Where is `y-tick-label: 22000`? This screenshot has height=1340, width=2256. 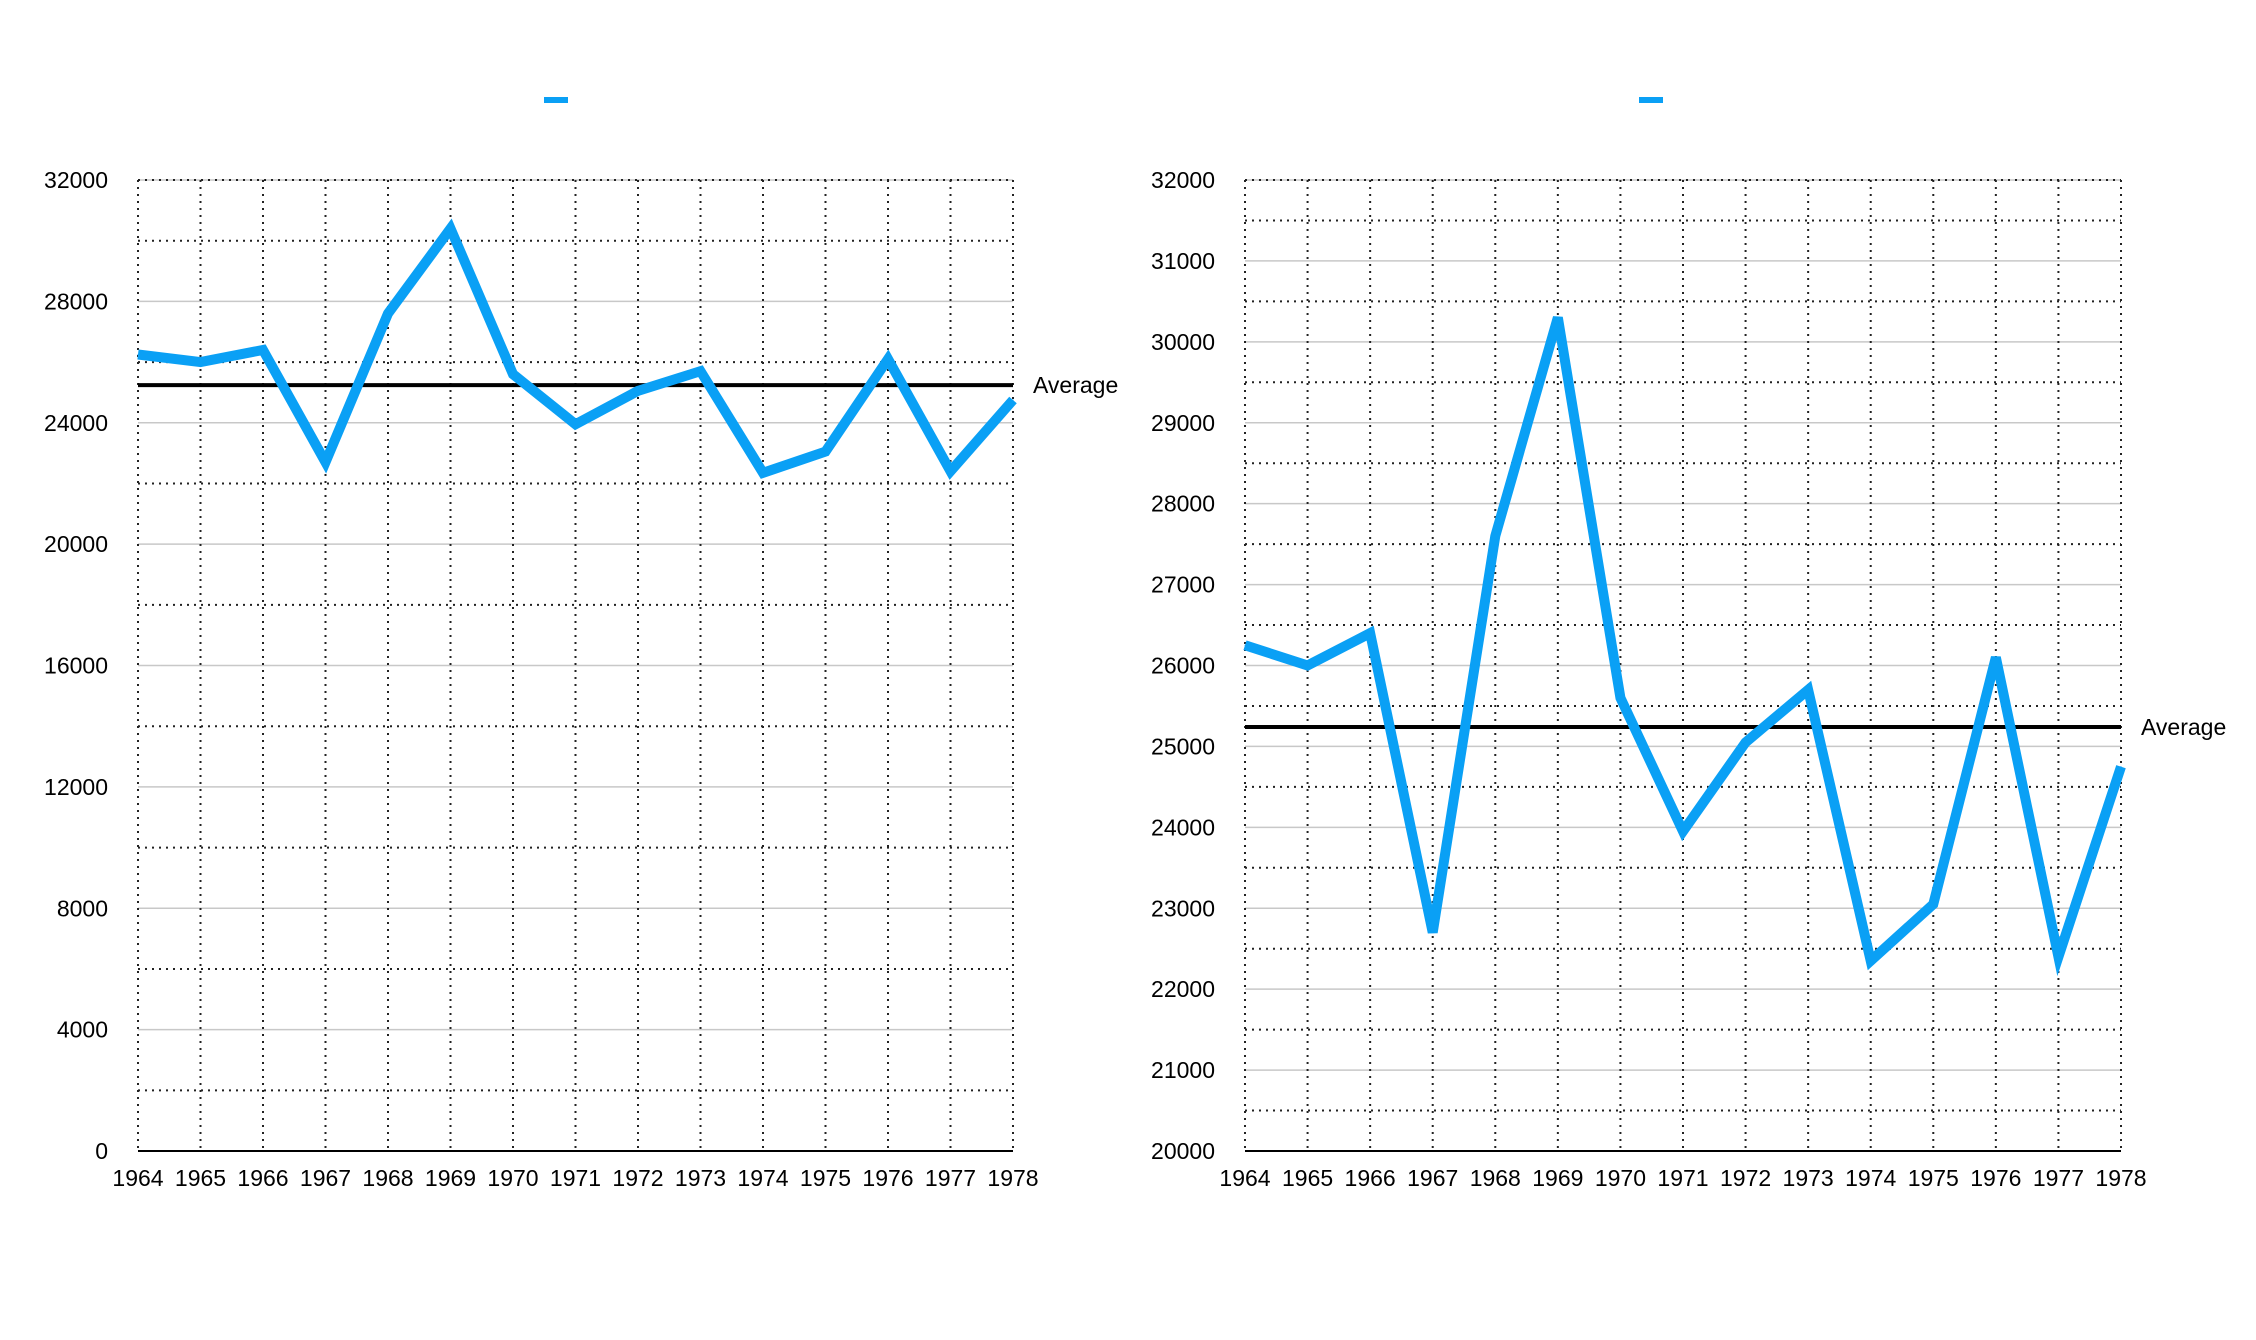 y-tick-label: 22000 is located at coordinates (1183, 989).